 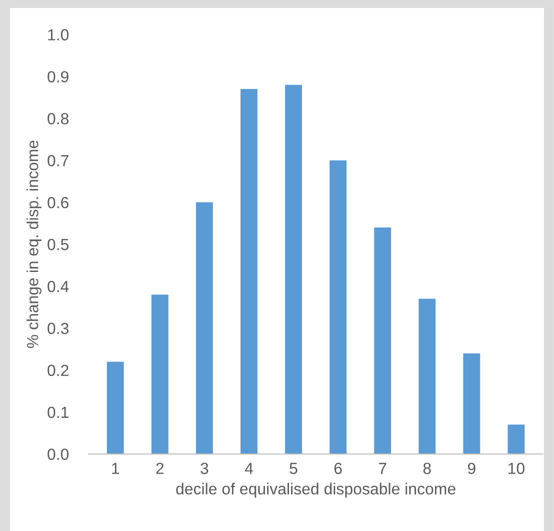 I want to click on y-tick-label: 0.1, so click(x=58, y=412).